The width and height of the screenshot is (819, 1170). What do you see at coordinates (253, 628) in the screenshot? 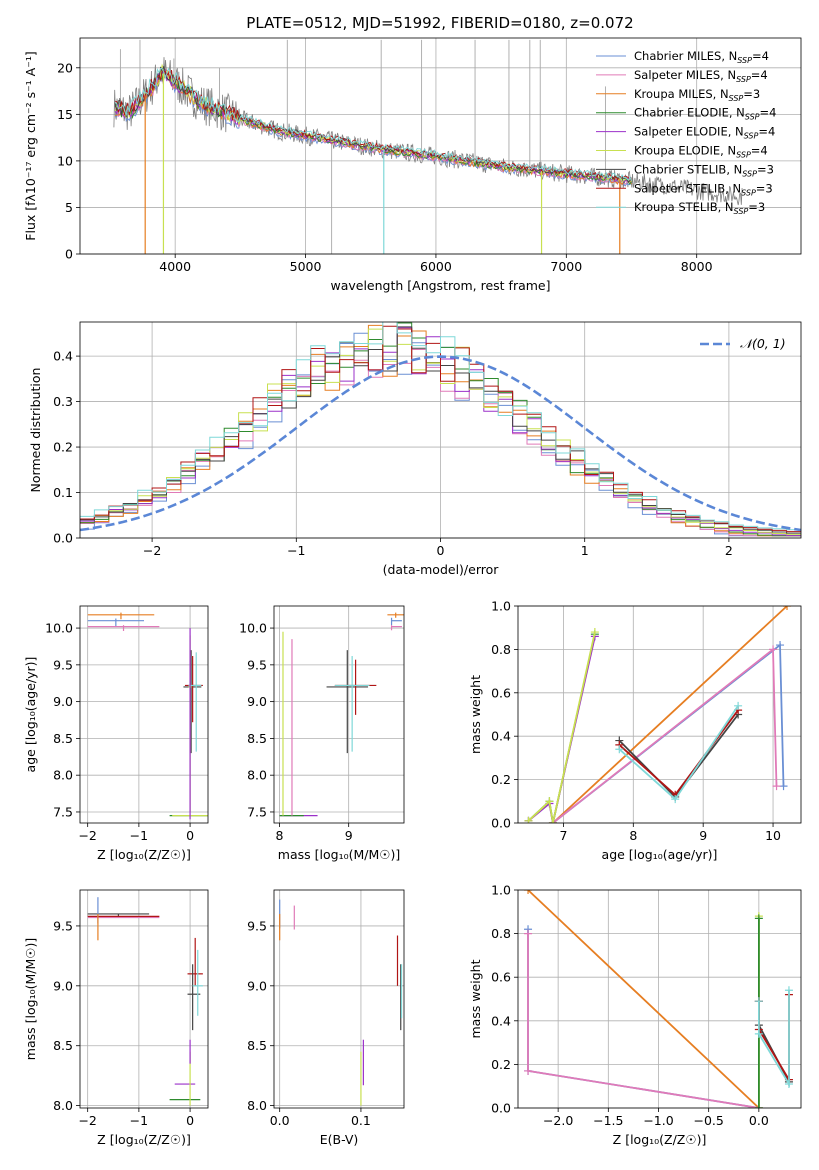
I see `y-tick-label: 10.0` at bounding box center [253, 628].